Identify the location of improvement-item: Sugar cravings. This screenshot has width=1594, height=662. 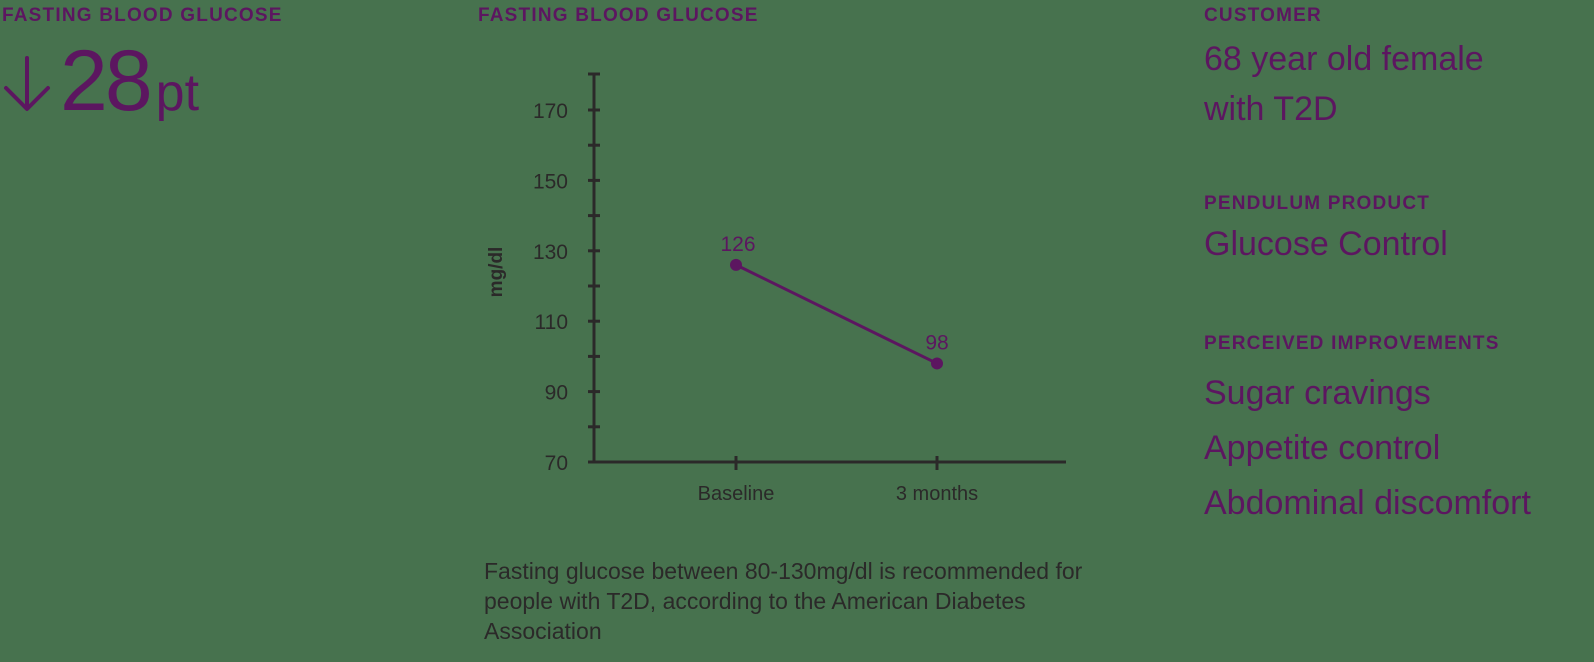
(1317, 393).